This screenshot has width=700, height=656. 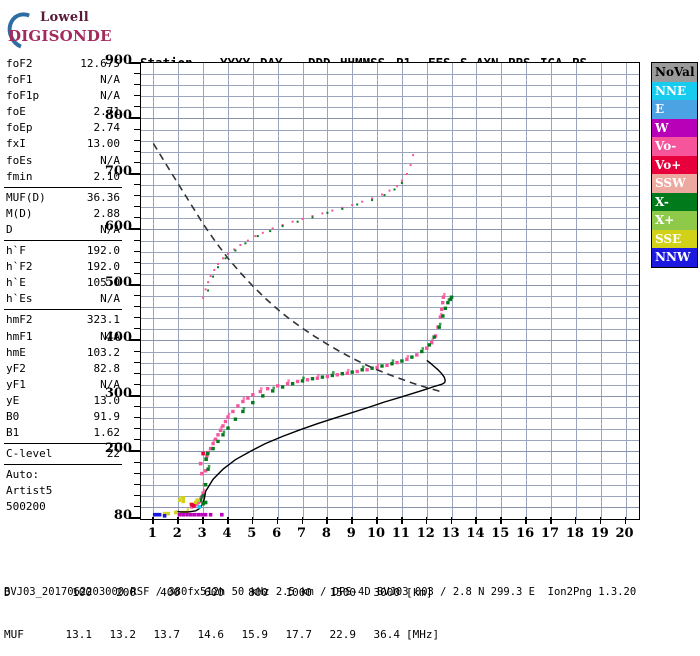 What do you see at coordinates (326, 533) in the screenshot?
I see `x-axis-label: 8` at bounding box center [326, 533].